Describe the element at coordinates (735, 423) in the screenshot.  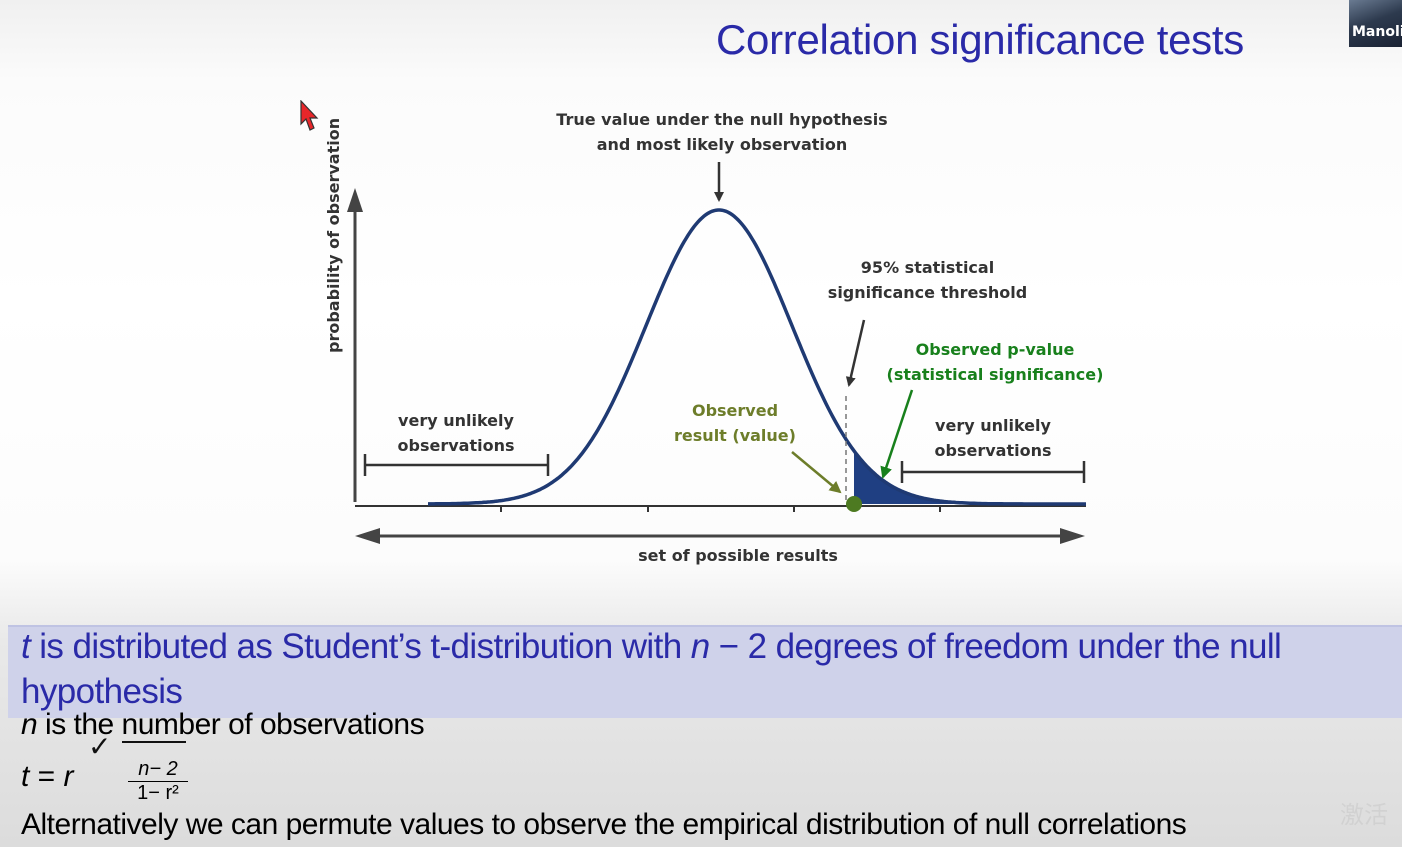
I see `observed-result-label: Observed result (value)` at that location.